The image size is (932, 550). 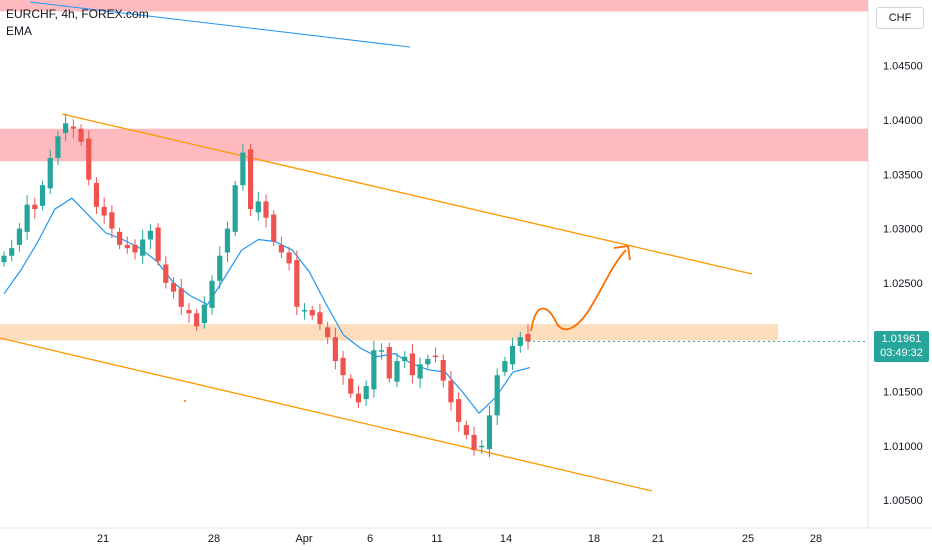 I want to click on time-tick-label: Apr, so click(x=303, y=539).